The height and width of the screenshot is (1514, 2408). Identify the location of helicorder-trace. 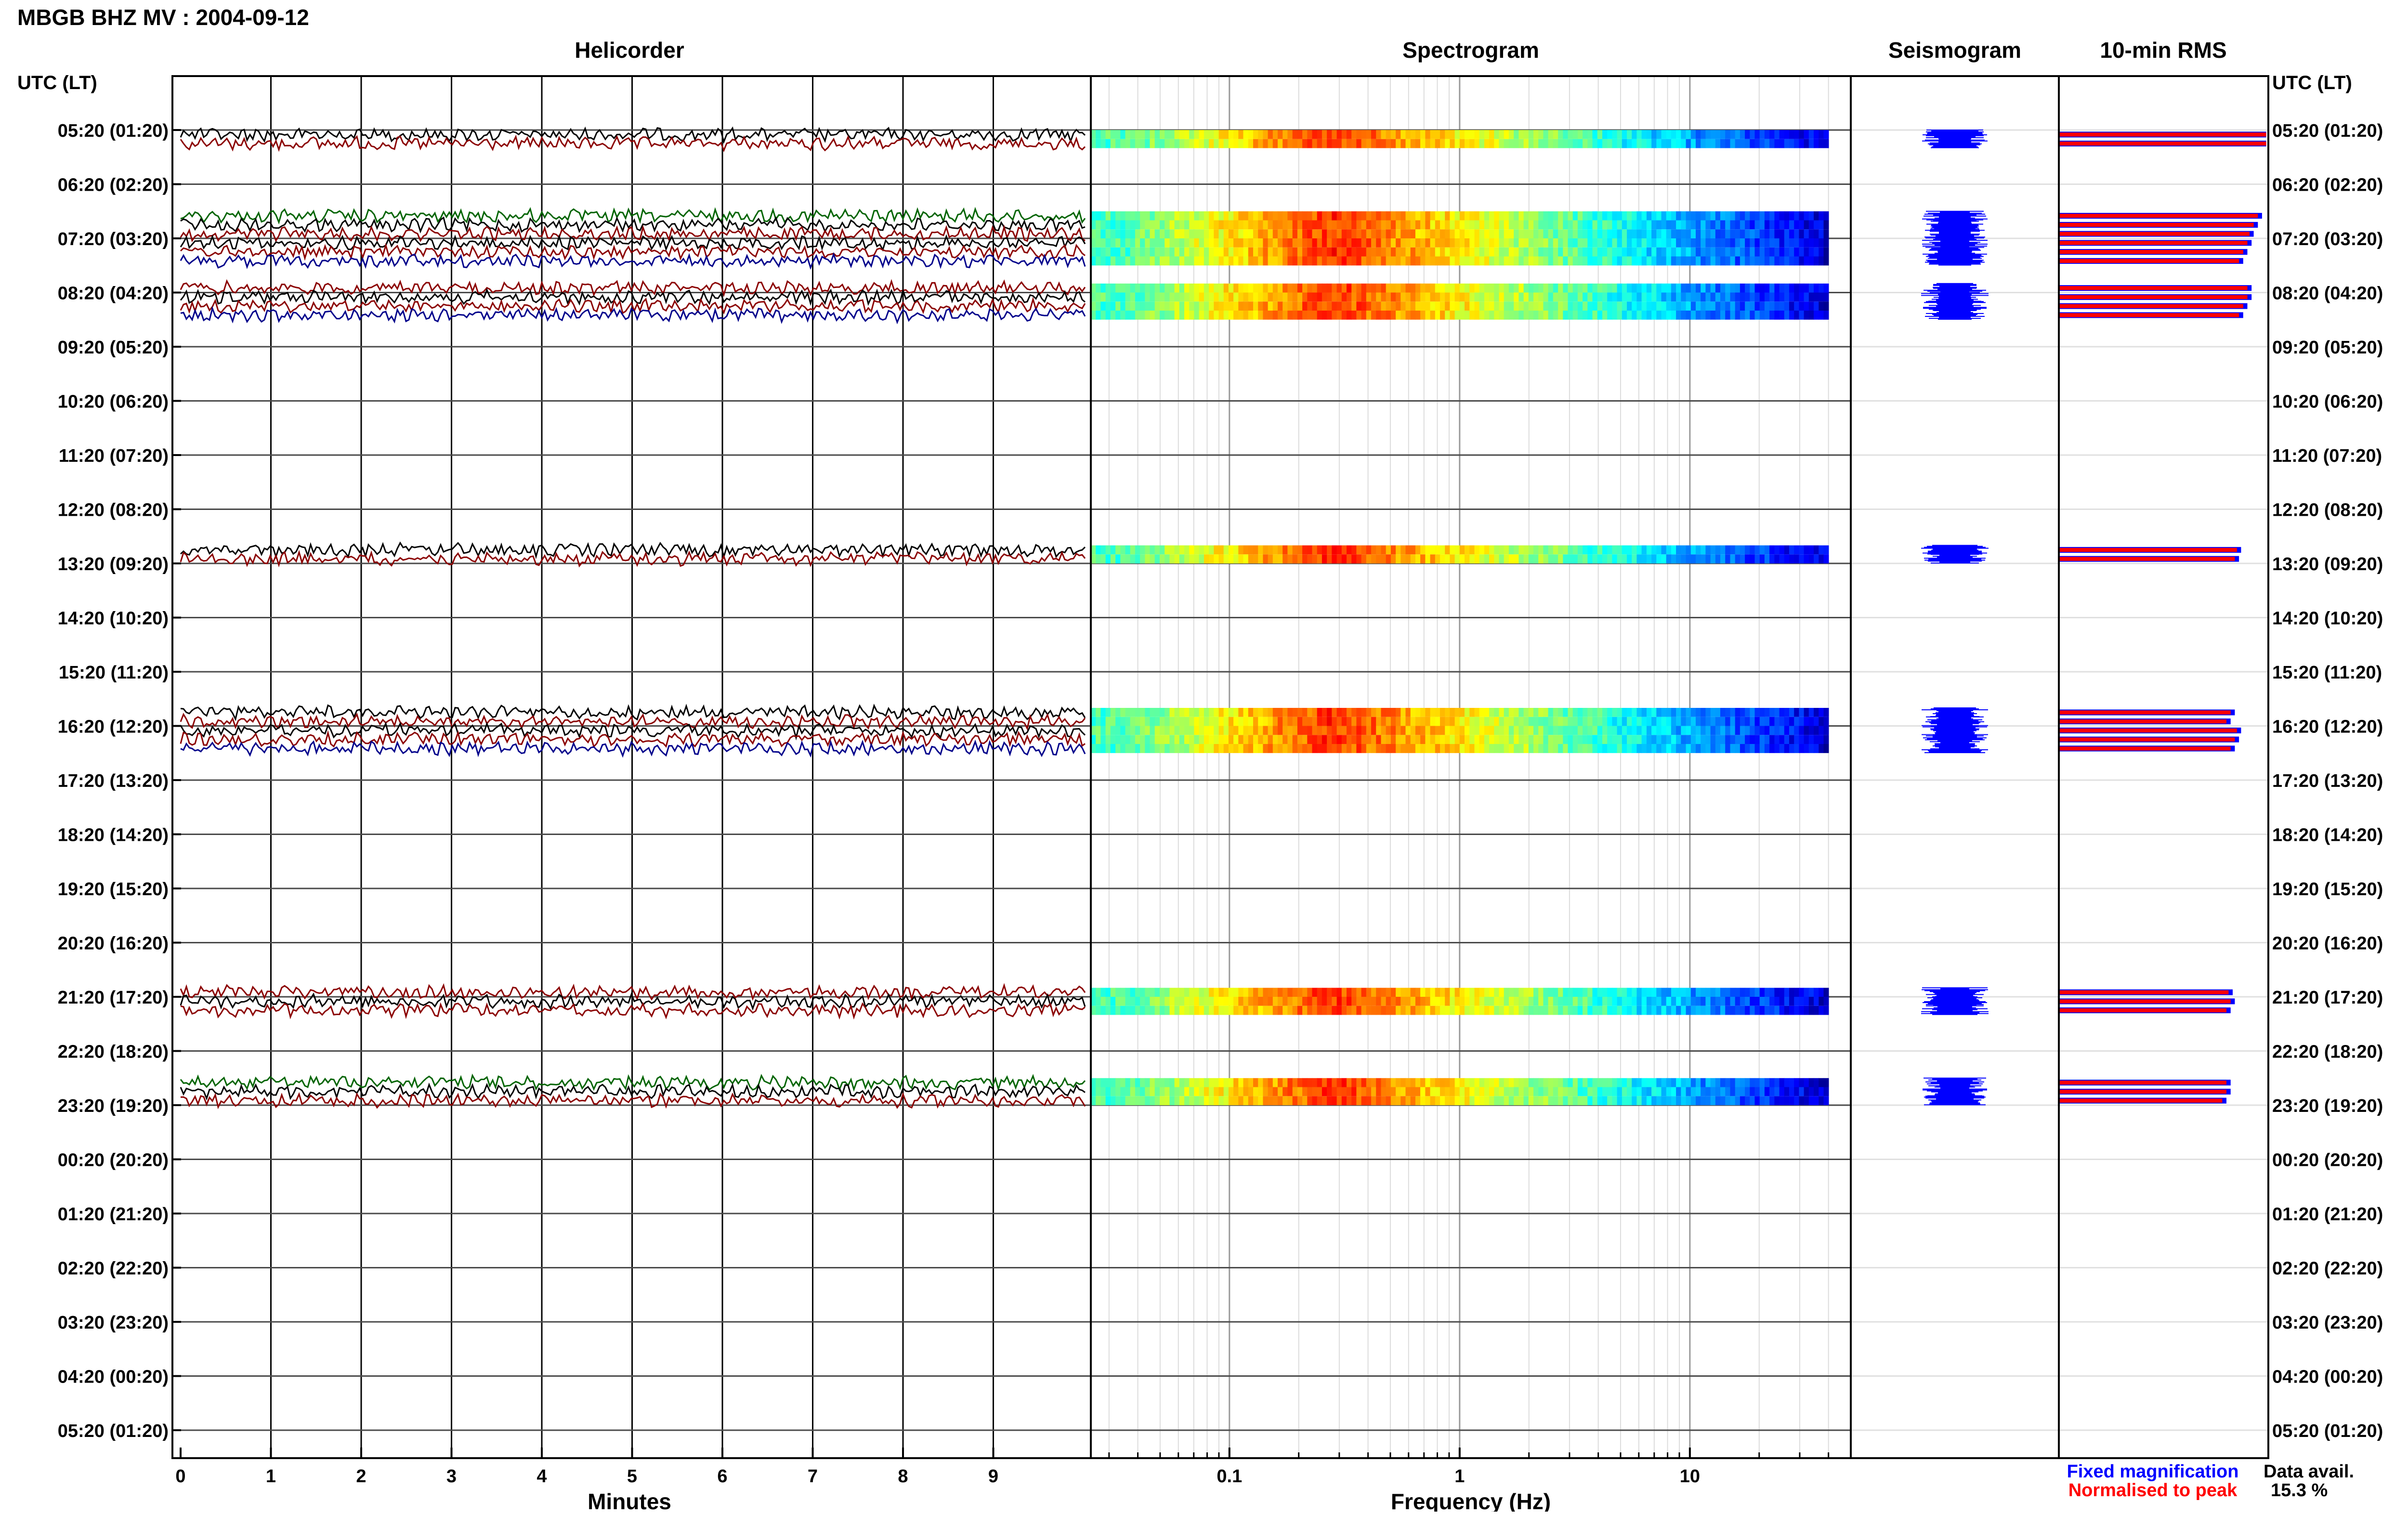
(633, 216).